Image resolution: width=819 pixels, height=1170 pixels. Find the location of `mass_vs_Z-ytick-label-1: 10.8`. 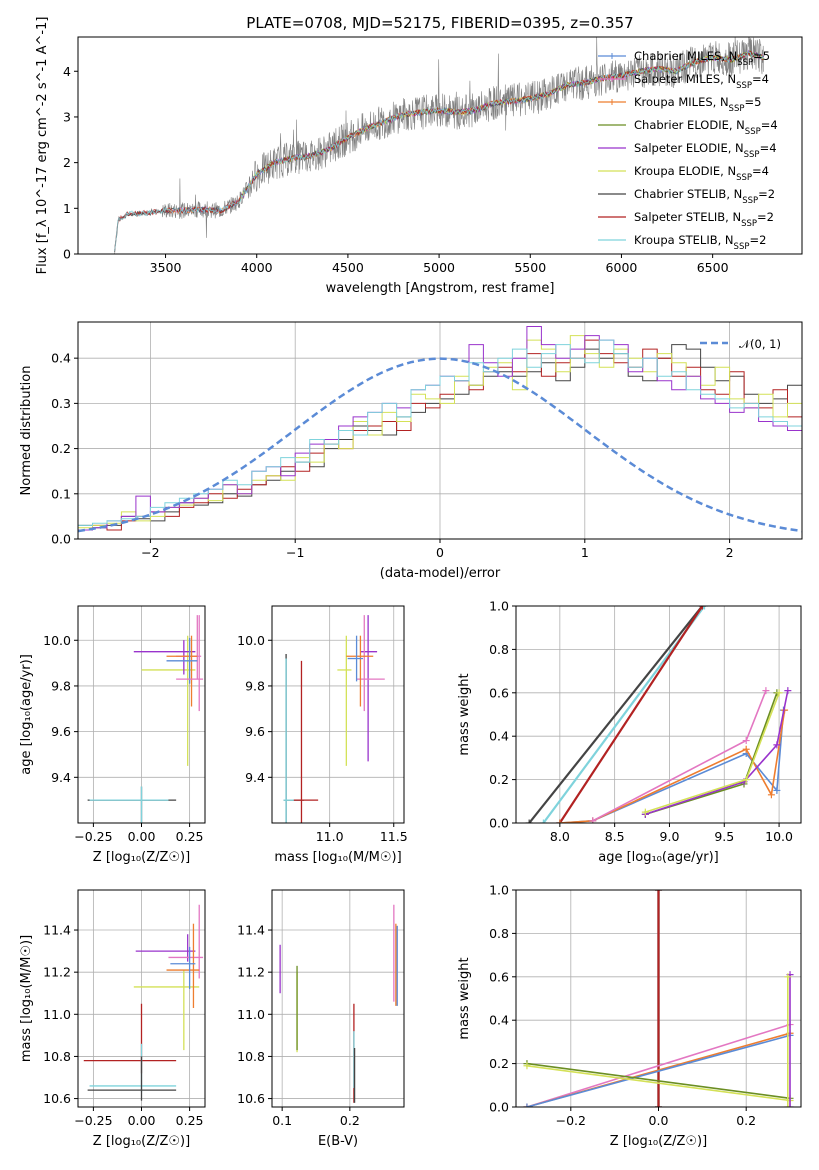

mass_vs_Z-ytick-label-1: 10.8 is located at coordinates (57, 1056).